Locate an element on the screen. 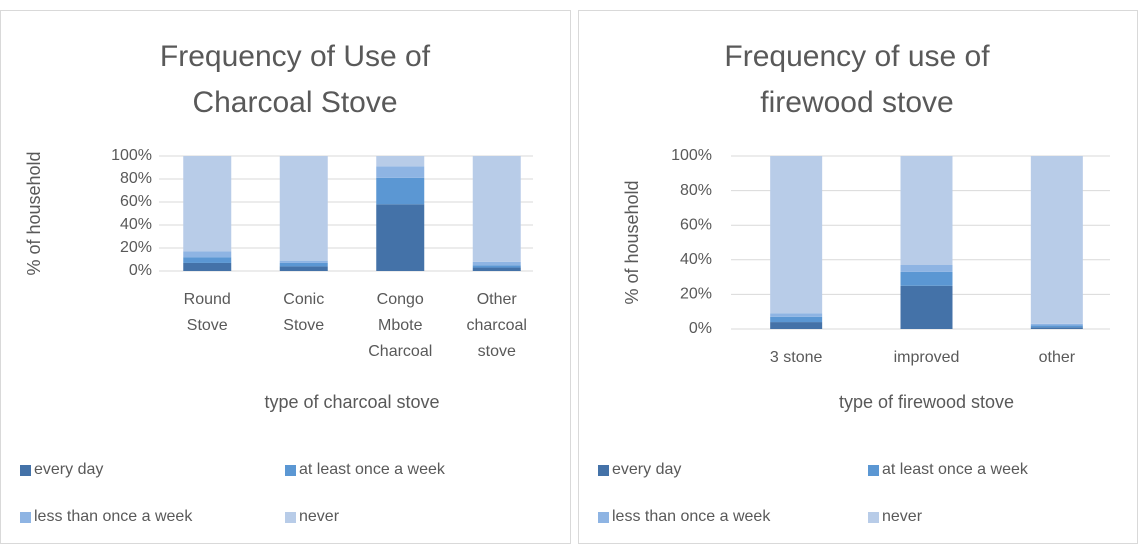 The height and width of the screenshot is (544, 1138). x-tick-label: Round Stove is located at coordinates (207, 312).